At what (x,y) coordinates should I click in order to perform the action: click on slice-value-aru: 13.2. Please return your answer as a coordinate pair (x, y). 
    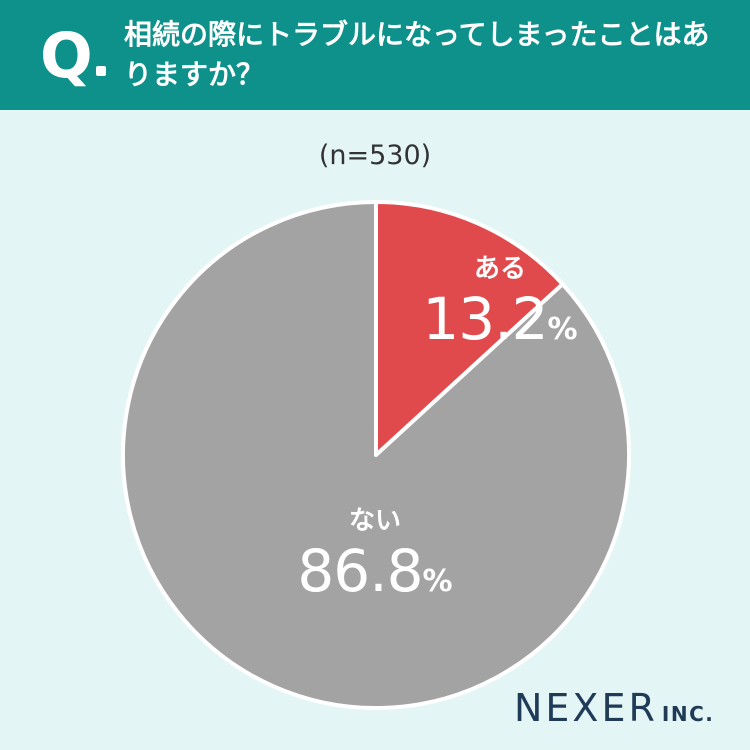
    Looking at the image, I should click on (485, 319).